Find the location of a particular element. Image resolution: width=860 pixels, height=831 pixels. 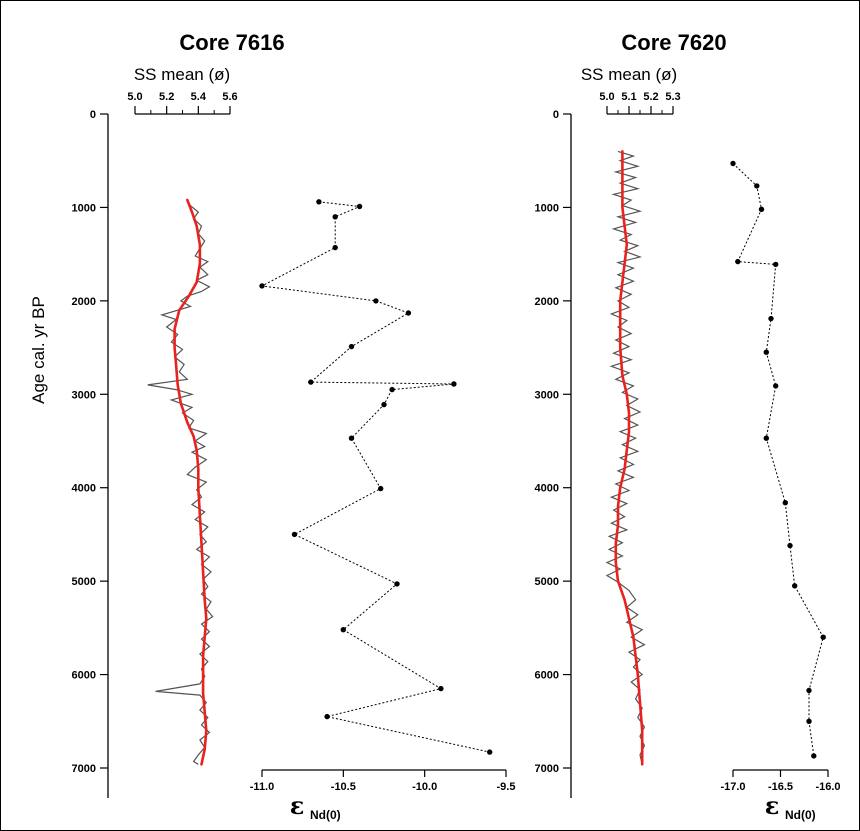

bottom-axis-sub-7616: Nd(0) is located at coordinates (325, 815).